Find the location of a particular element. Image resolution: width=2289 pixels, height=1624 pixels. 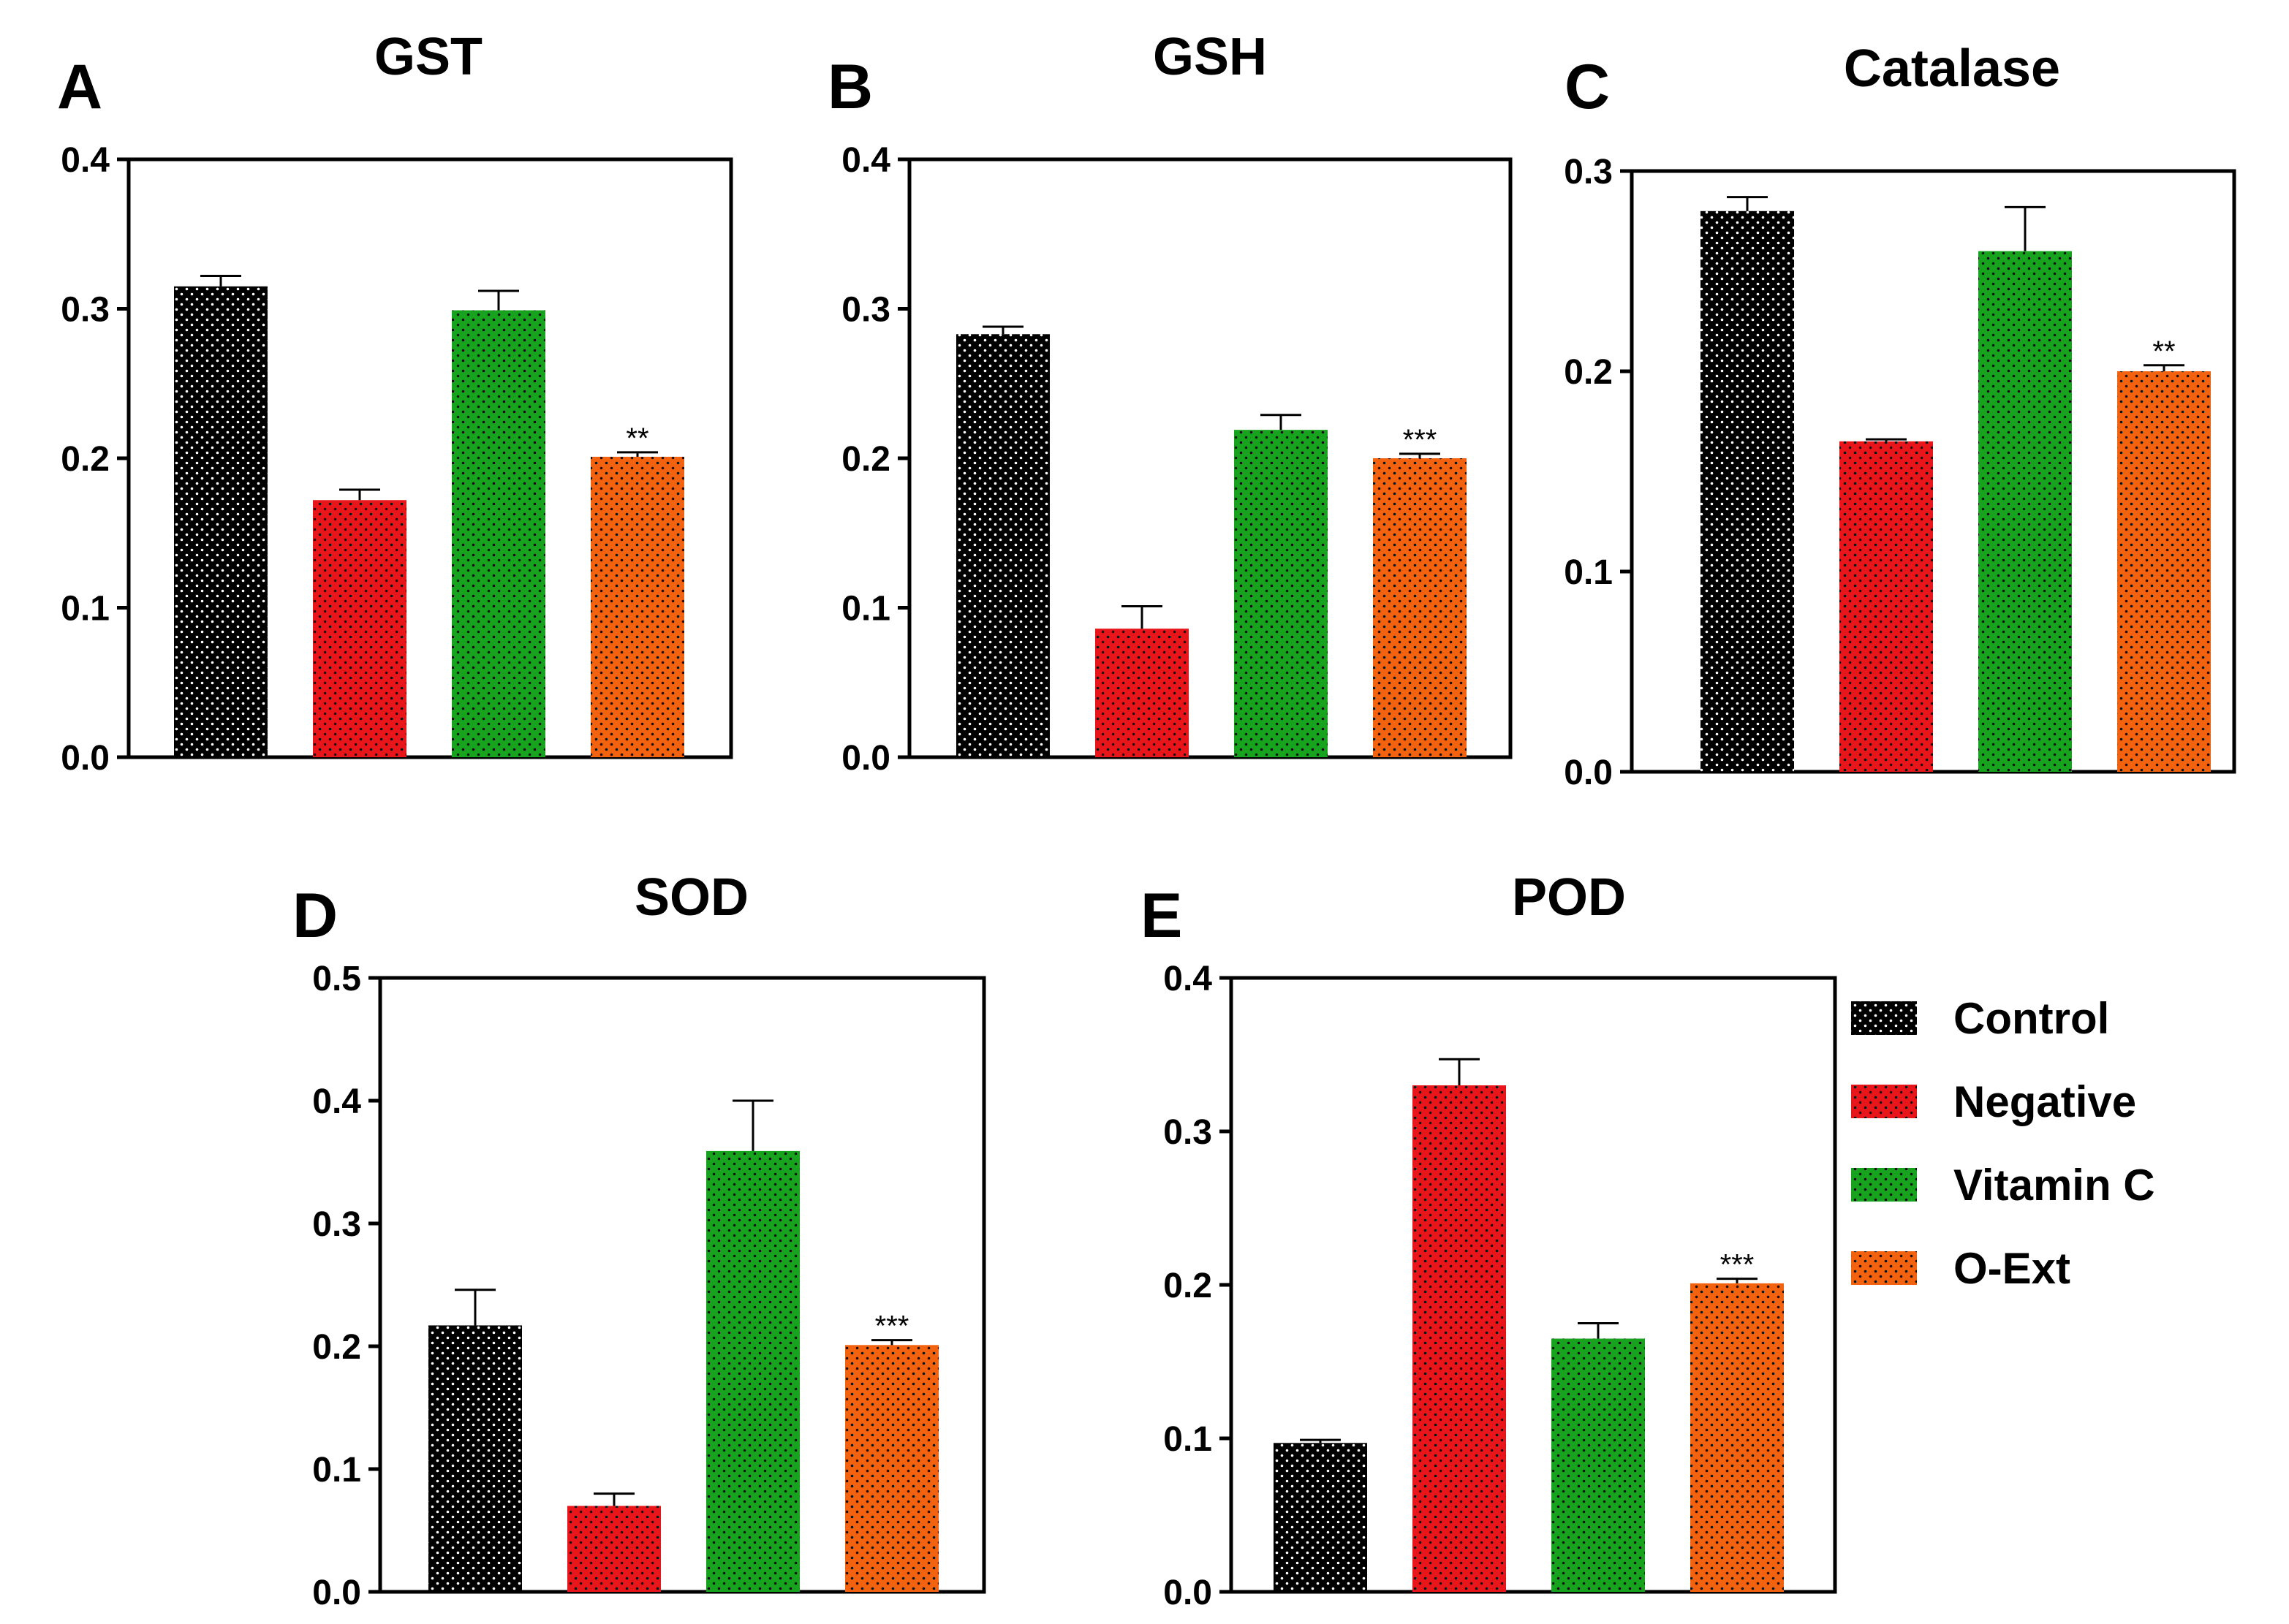

legend-label-control: Control is located at coordinates (2031, 1019).